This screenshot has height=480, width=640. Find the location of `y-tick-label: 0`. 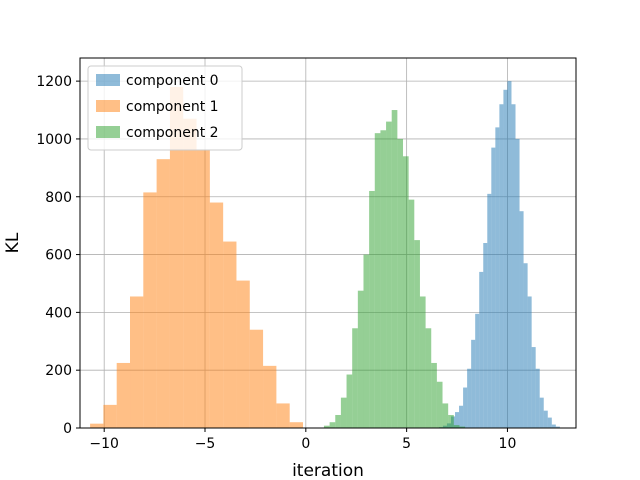

y-tick-label: 0 is located at coordinates (67, 429).